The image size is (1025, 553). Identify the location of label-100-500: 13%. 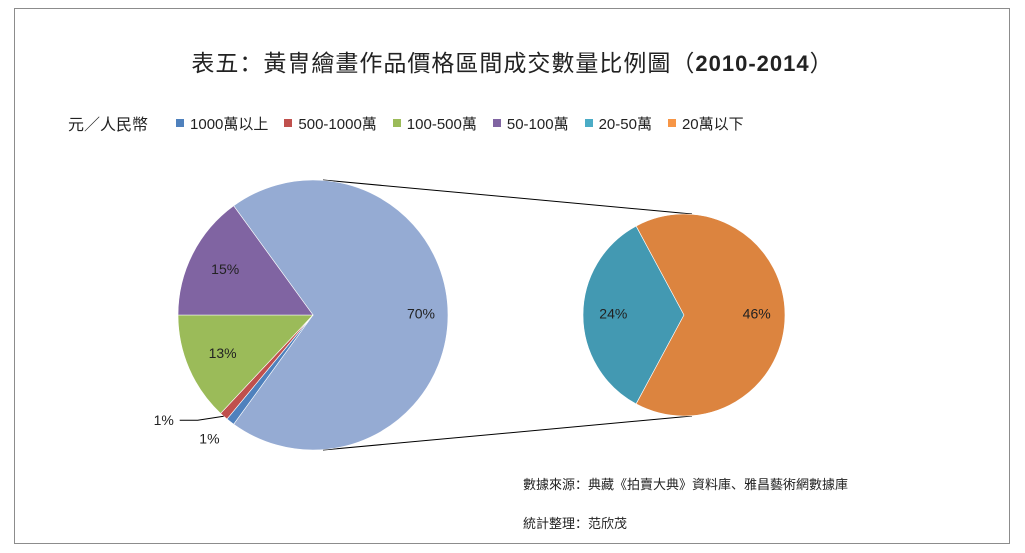
(223, 353).